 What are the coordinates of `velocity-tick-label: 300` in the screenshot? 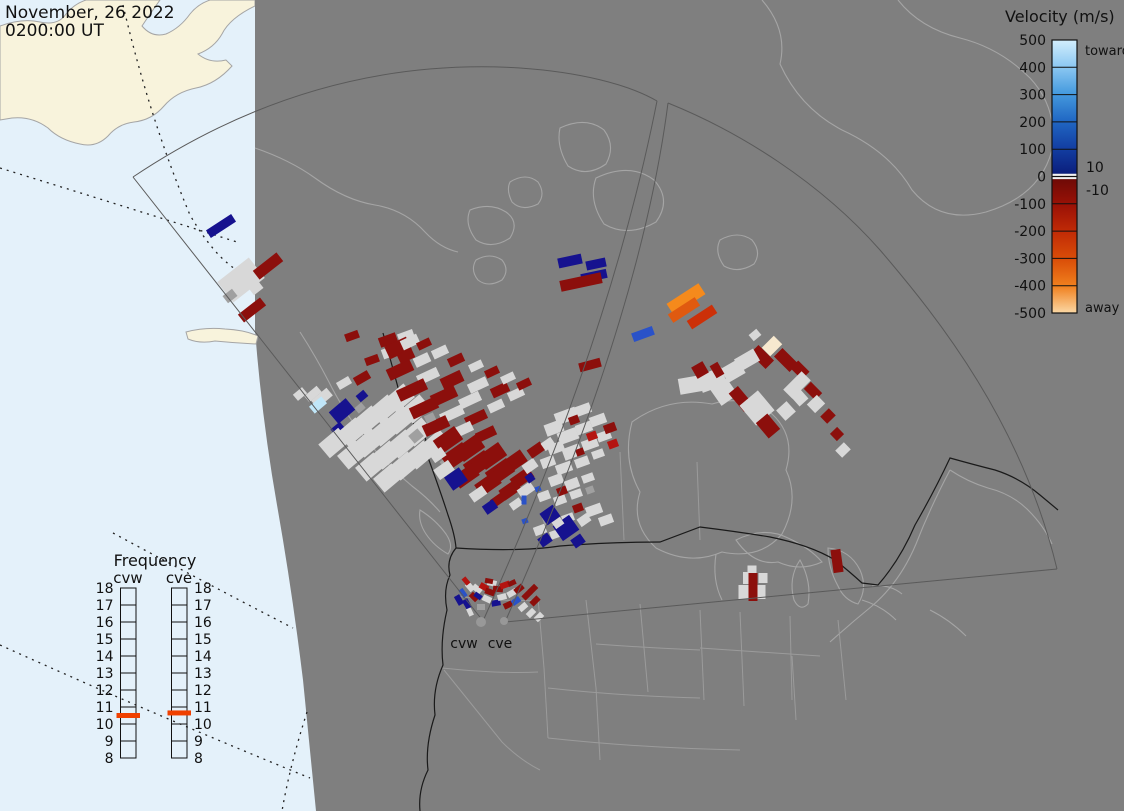 It's located at (1032, 96).